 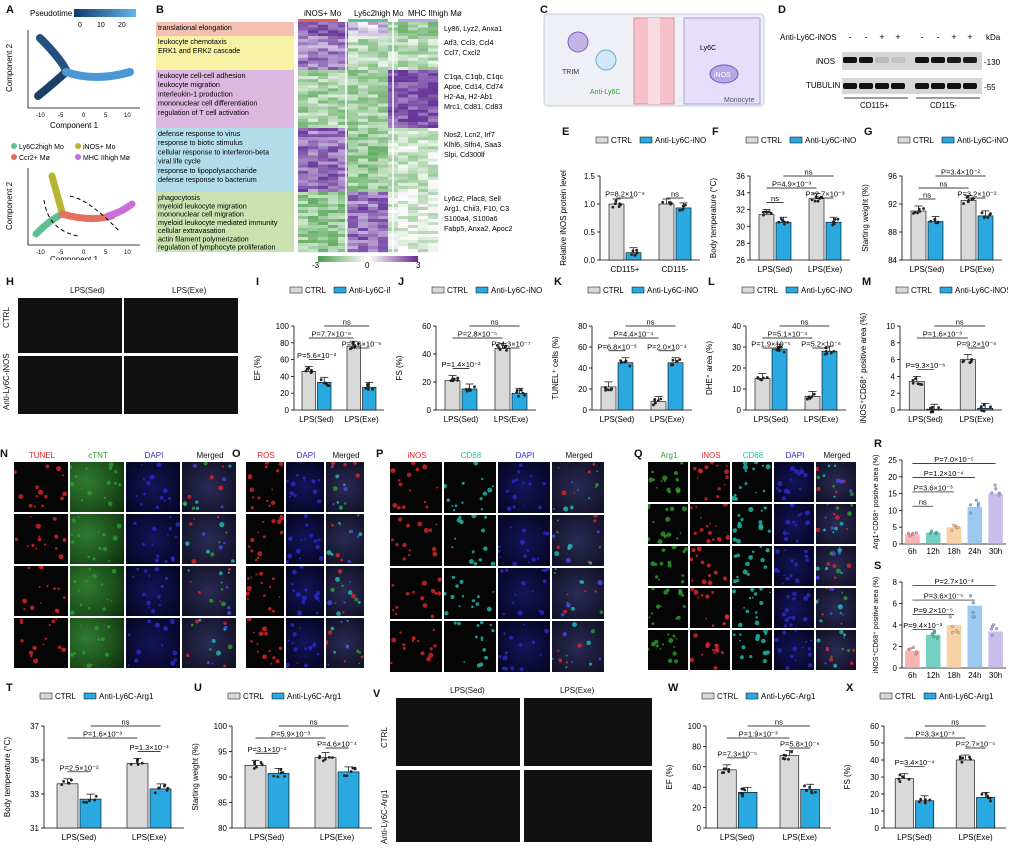 I want to click on bar, so click(x=816, y=229).